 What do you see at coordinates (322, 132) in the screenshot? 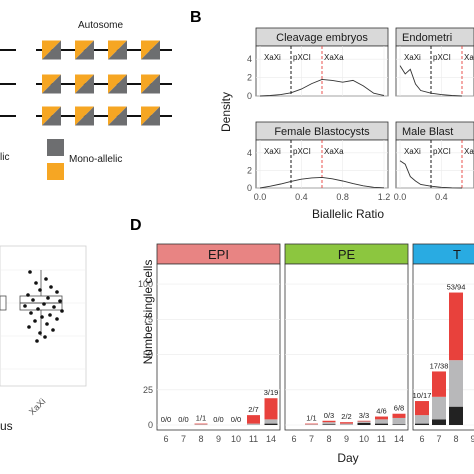
I see `facet-title: Female Blastocysts` at bounding box center [322, 132].